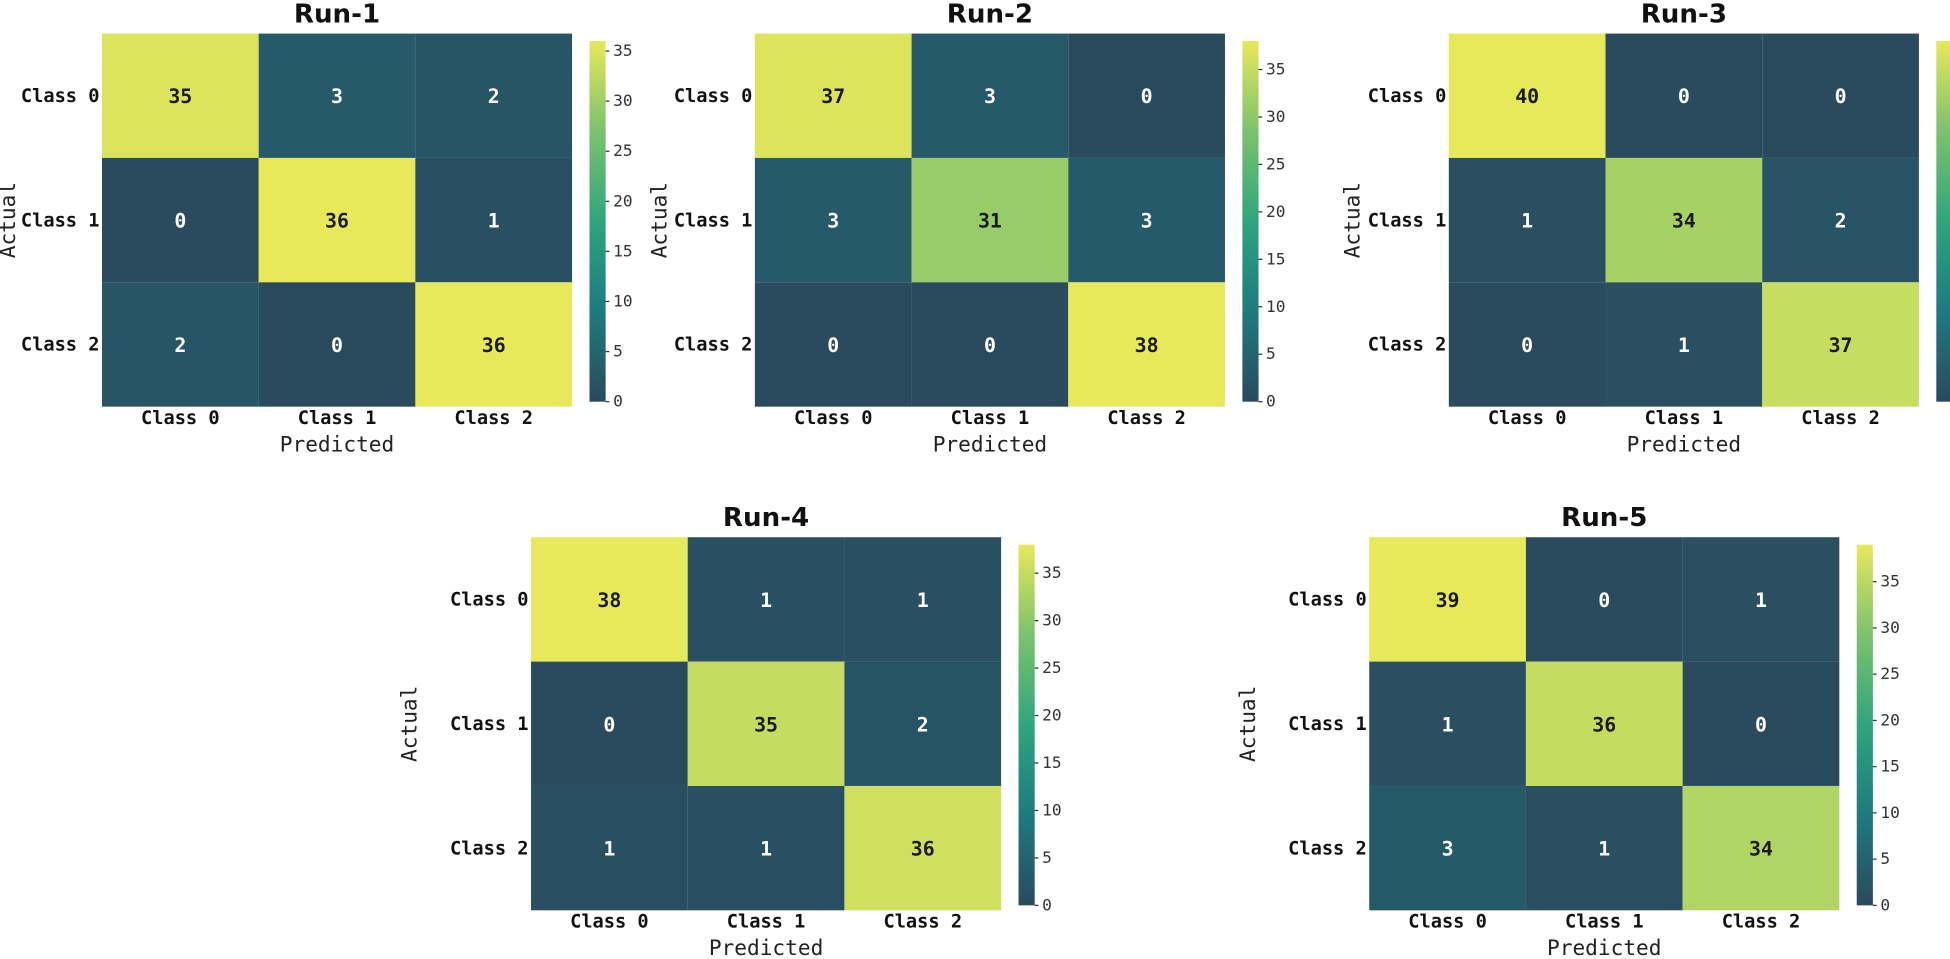  I want to click on chart-title: Run-3, so click(1684, 14).